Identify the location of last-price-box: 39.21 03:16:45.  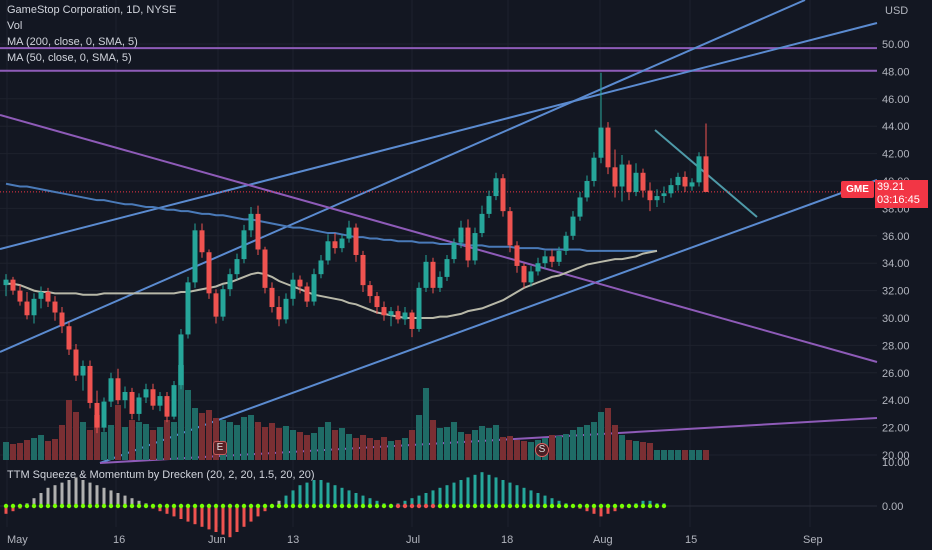
(901, 194).